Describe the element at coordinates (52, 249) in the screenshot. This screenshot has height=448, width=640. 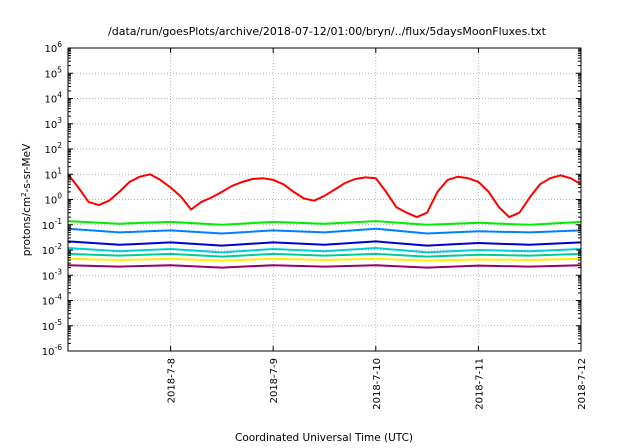
I see `y-tick-label: 10⁻²` at that location.